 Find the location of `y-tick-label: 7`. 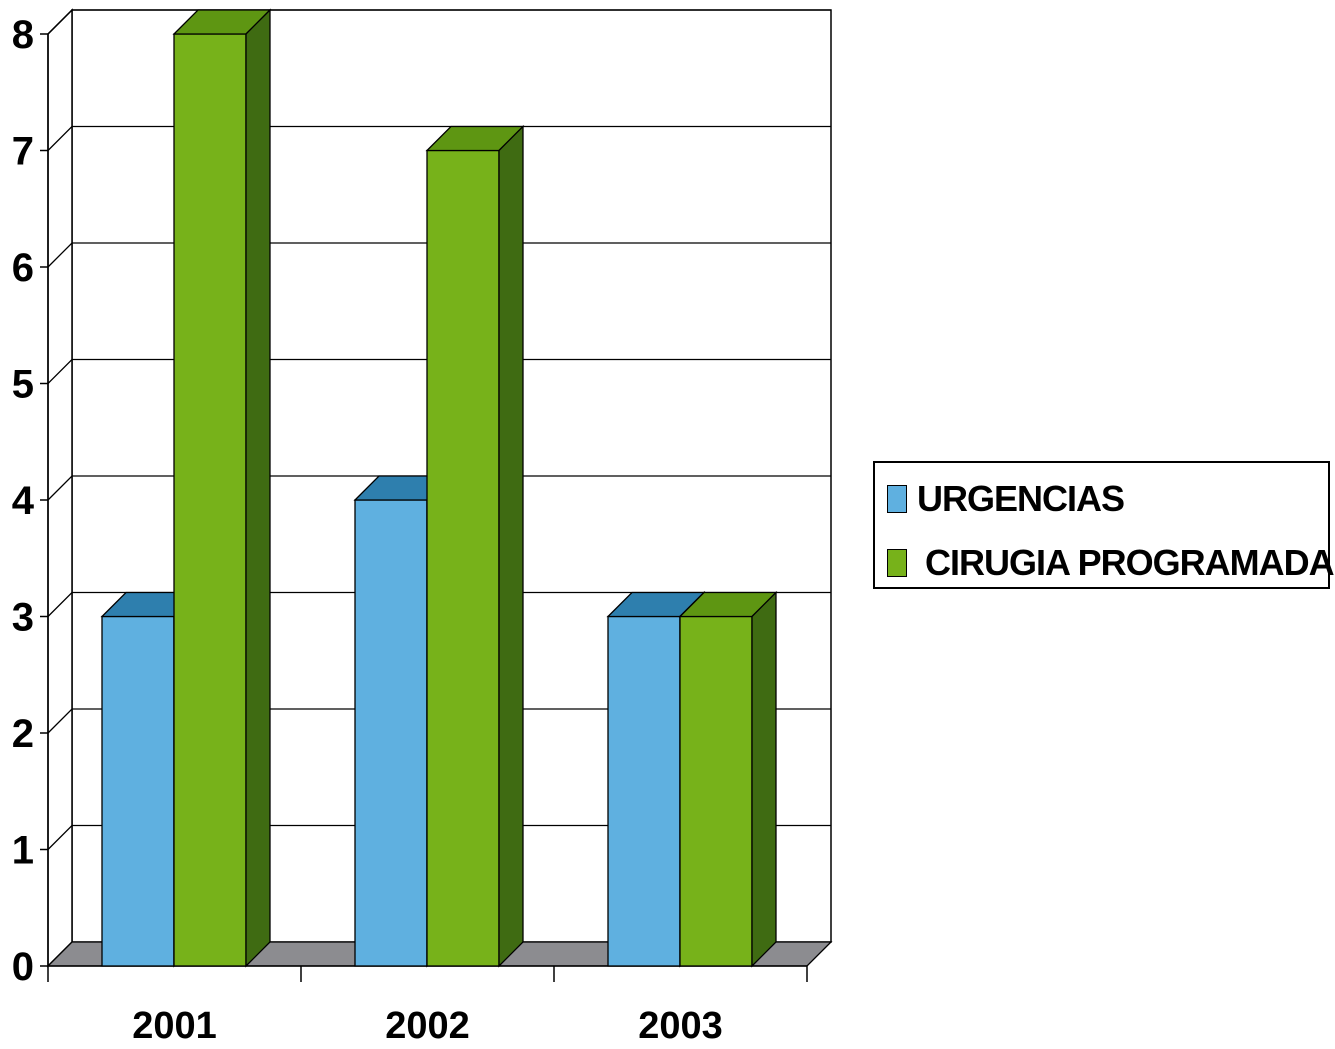

y-tick-label: 7 is located at coordinates (23, 152).